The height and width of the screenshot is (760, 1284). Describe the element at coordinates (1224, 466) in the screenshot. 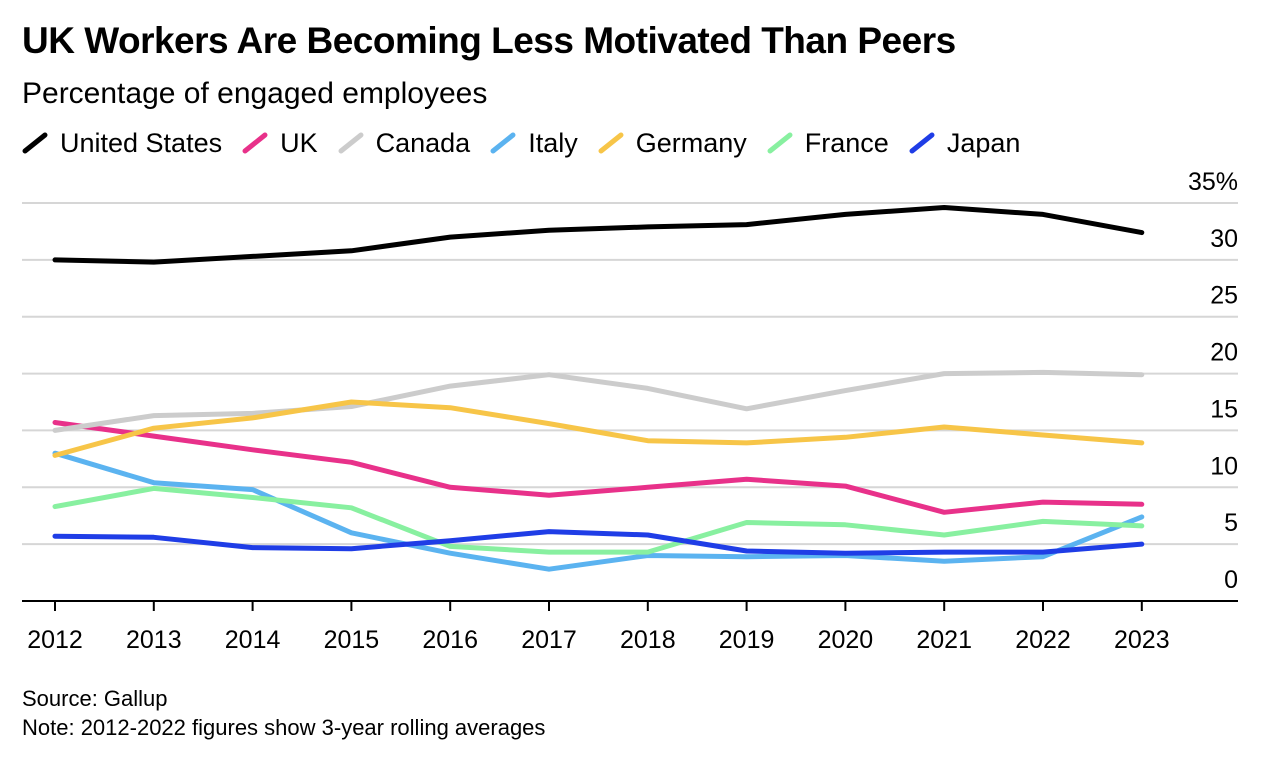

I see `y-tick-label: 10` at that location.